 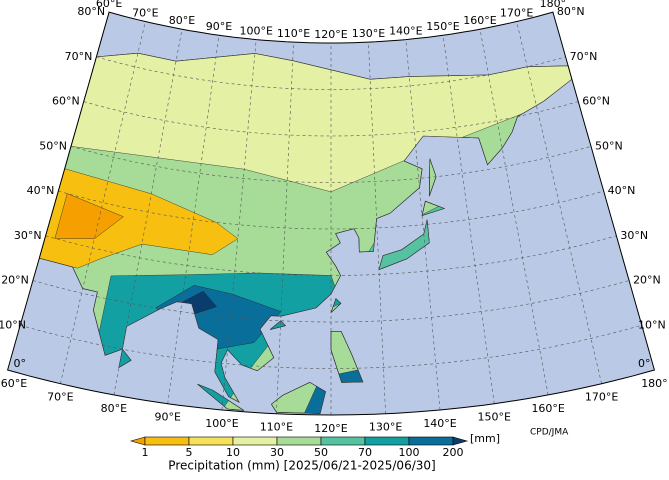 I want to click on colorbar-tick-label: 100, so click(x=409, y=452).